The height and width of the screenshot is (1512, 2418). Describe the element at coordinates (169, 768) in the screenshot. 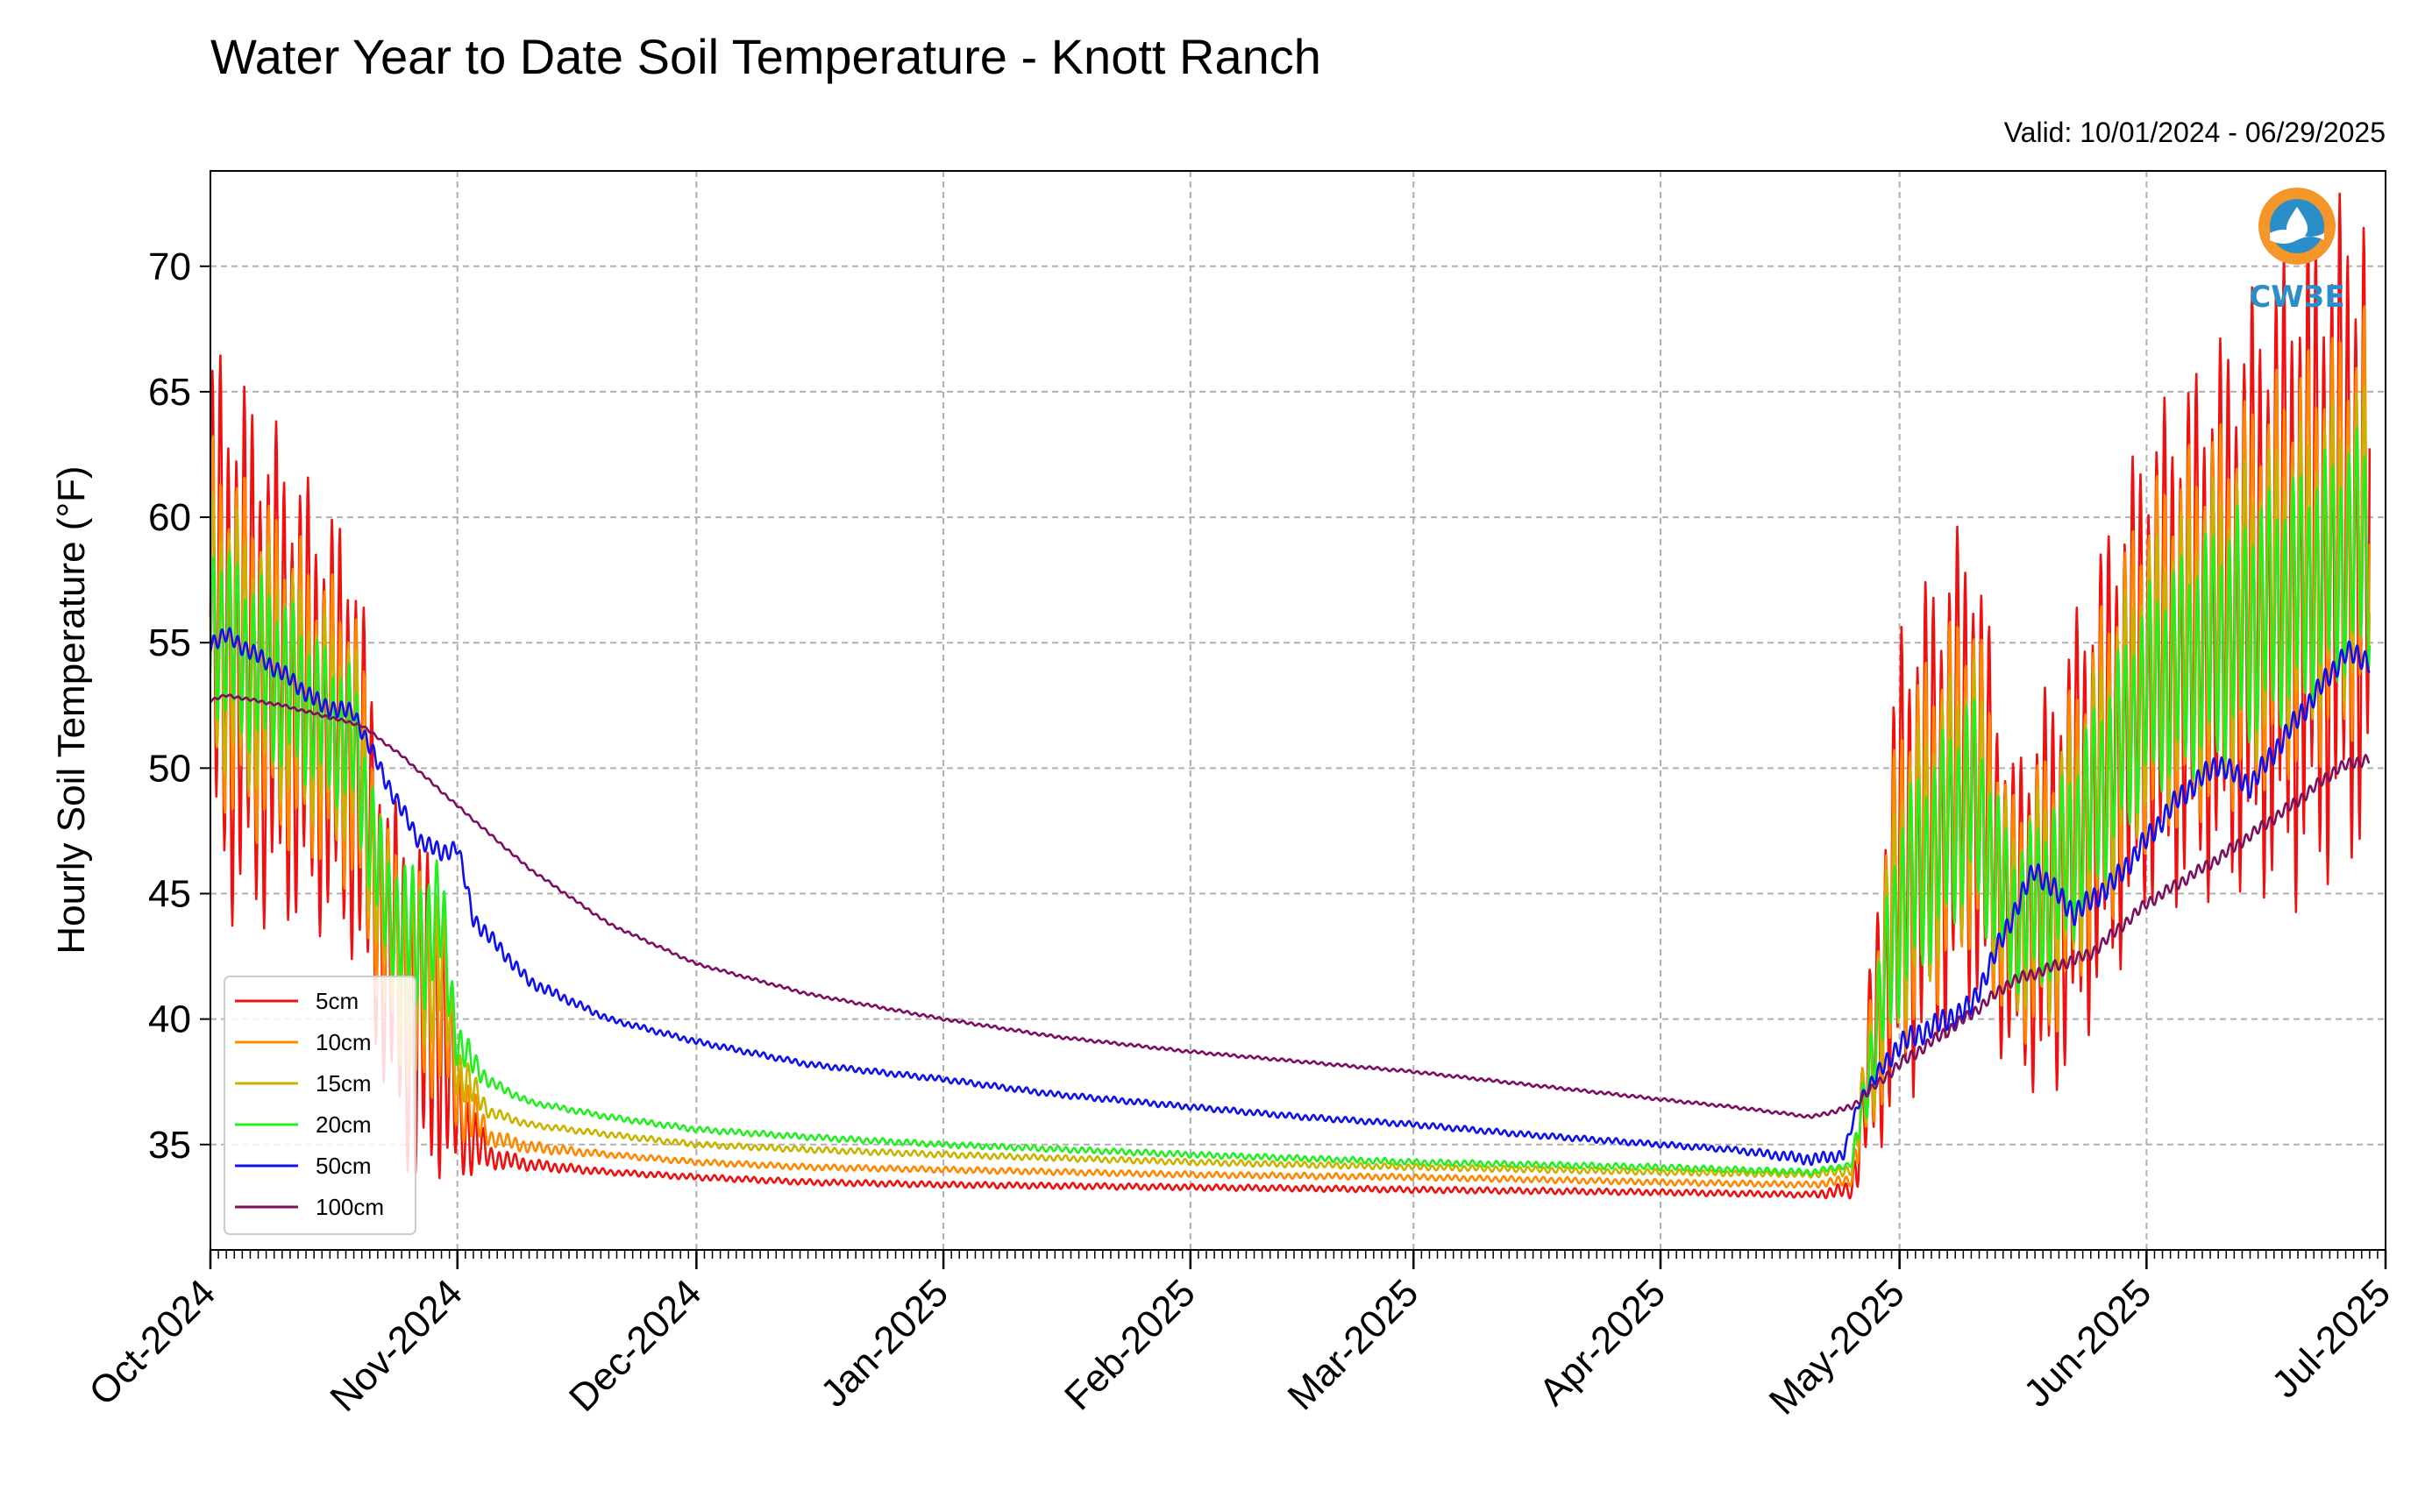

I see `y-tick-label: 50` at that location.